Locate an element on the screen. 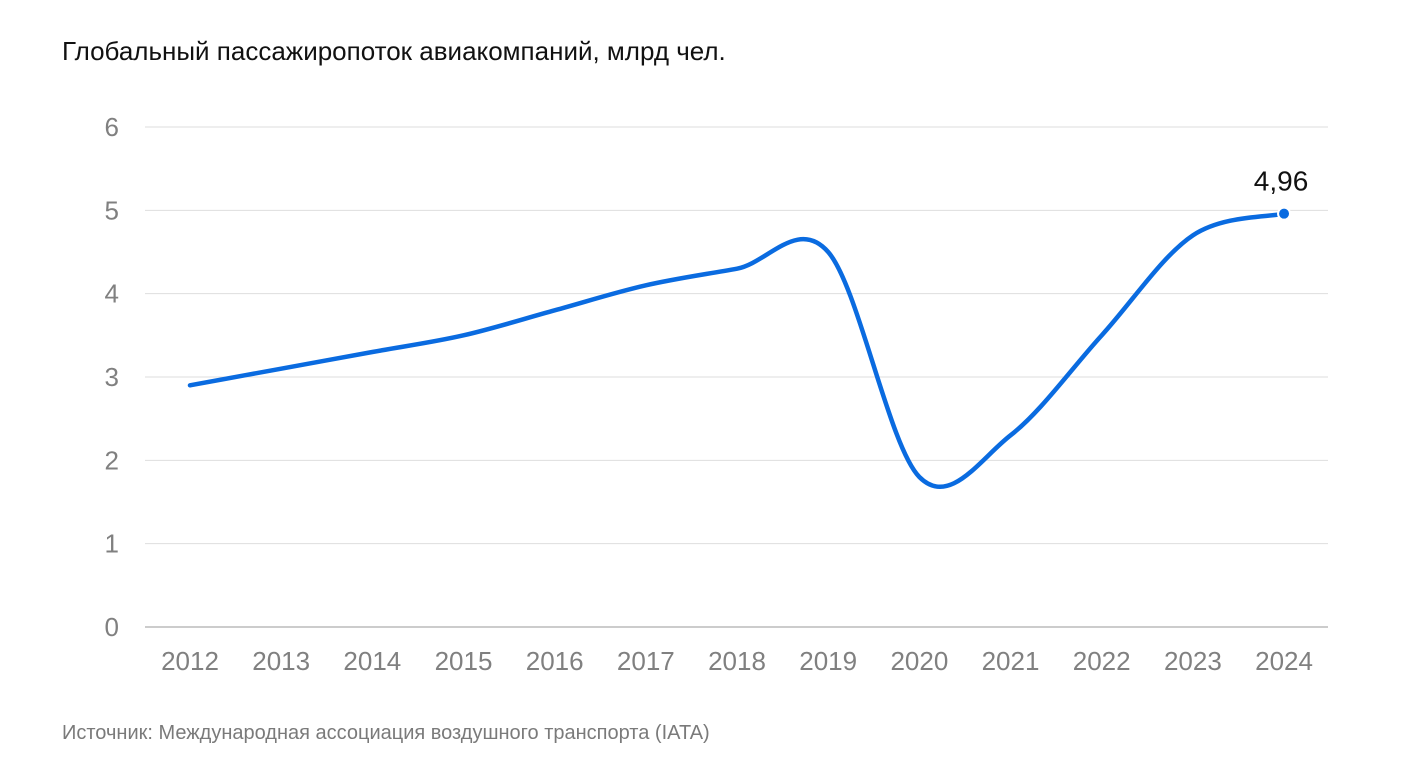  x-tick-label: 2020 is located at coordinates (919, 661).